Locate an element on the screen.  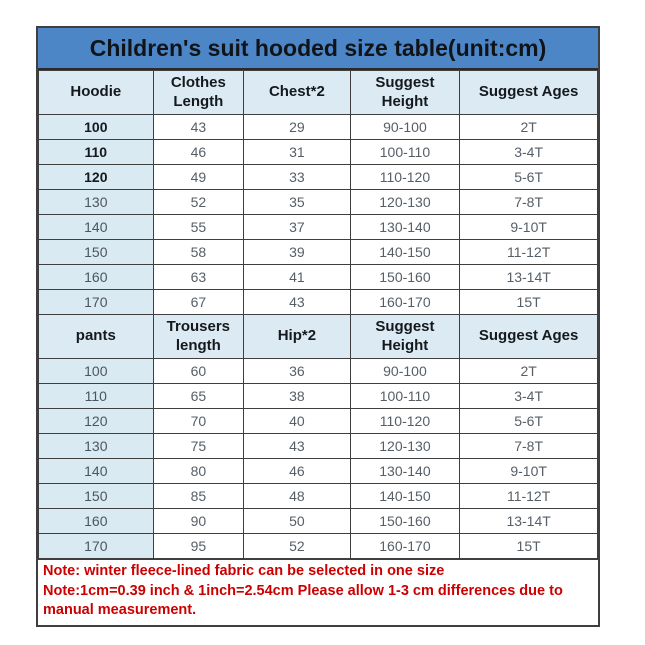
table-cell: 48 is located at coordinates (297, 496).